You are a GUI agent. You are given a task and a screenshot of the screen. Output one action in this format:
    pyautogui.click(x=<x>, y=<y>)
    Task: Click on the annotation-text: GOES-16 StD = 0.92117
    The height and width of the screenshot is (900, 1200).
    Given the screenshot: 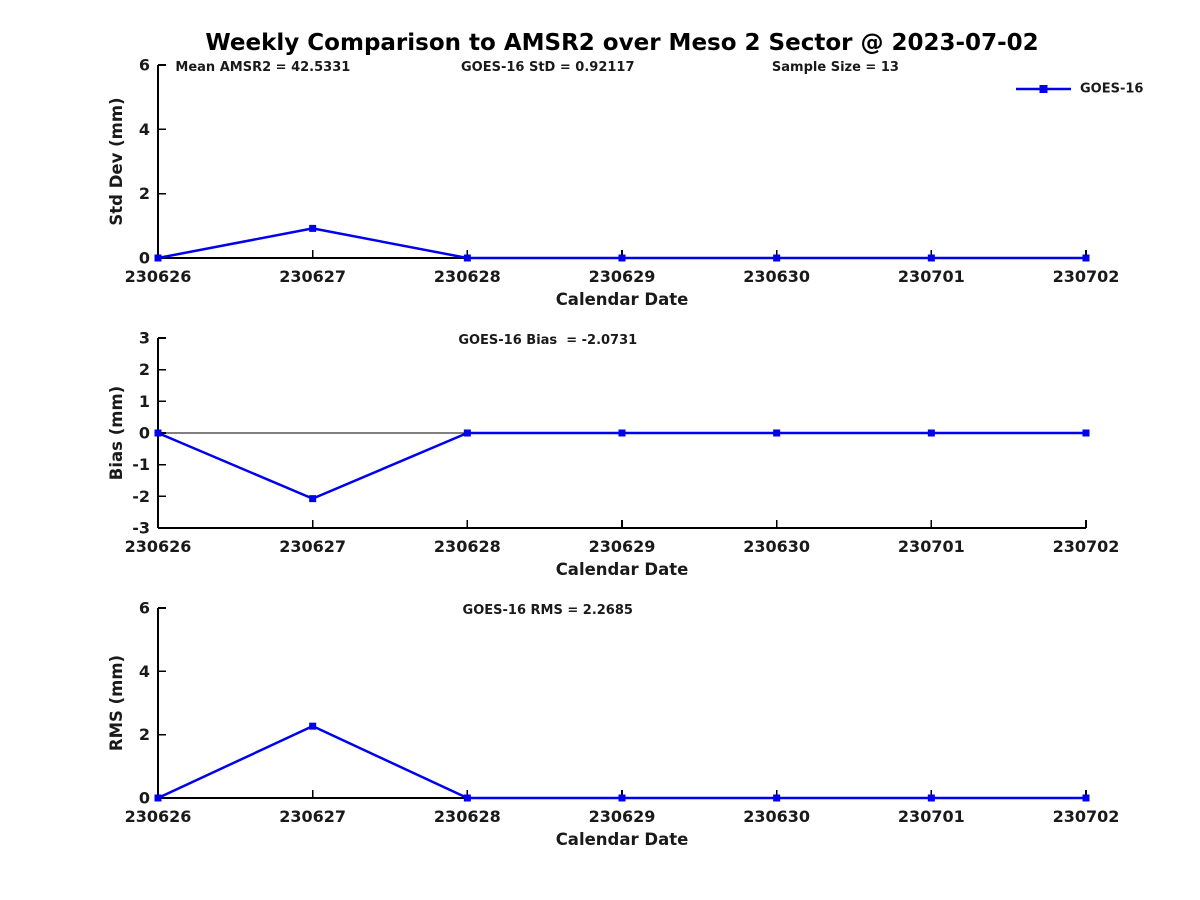 What is the action you would take?
    pyautogui.click(x=548, y=67)
    